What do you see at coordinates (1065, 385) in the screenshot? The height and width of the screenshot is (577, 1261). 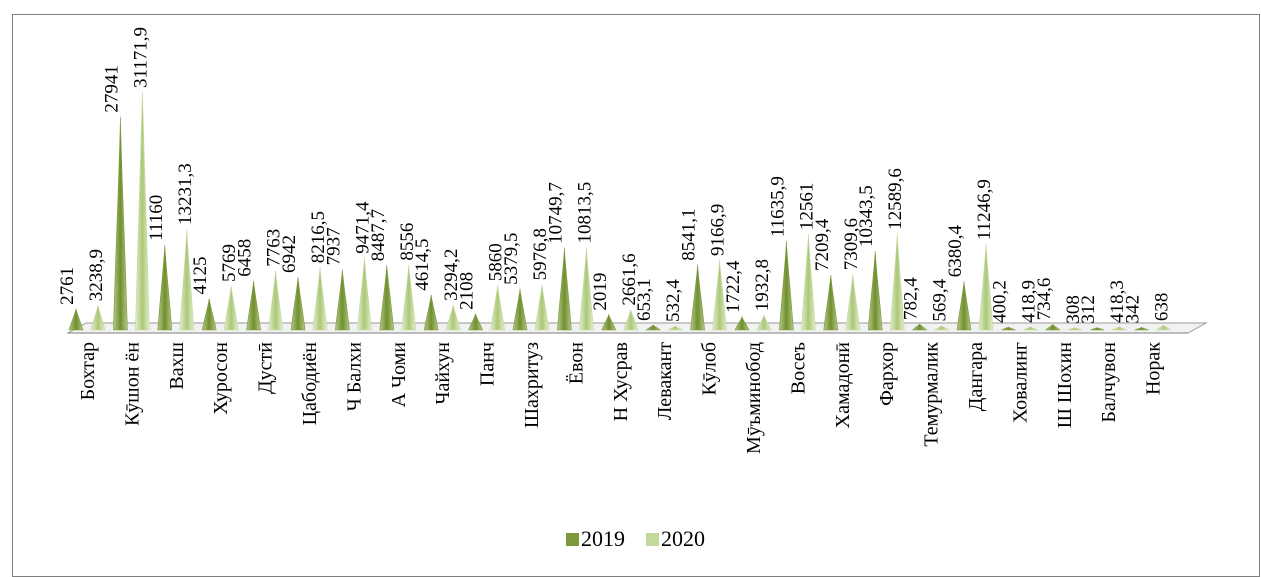 I see `category-label-22: Ш Шохин` at bounding box center [1065, 385].